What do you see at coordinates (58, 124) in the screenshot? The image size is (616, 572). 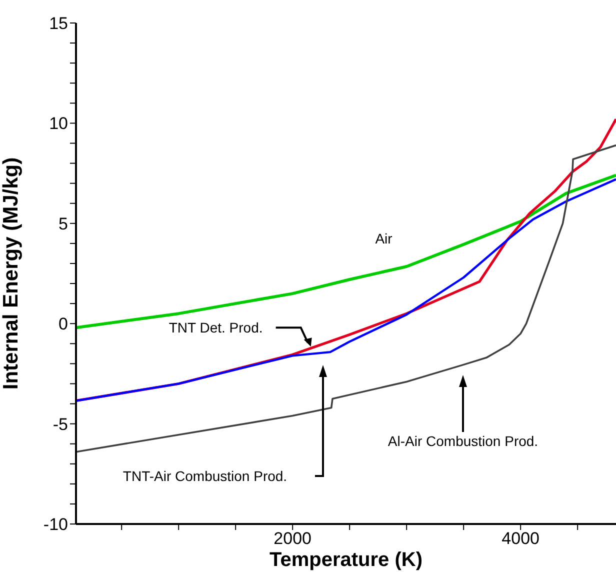 I see `y-tick-label: 10` at bounding box center [58, 124].